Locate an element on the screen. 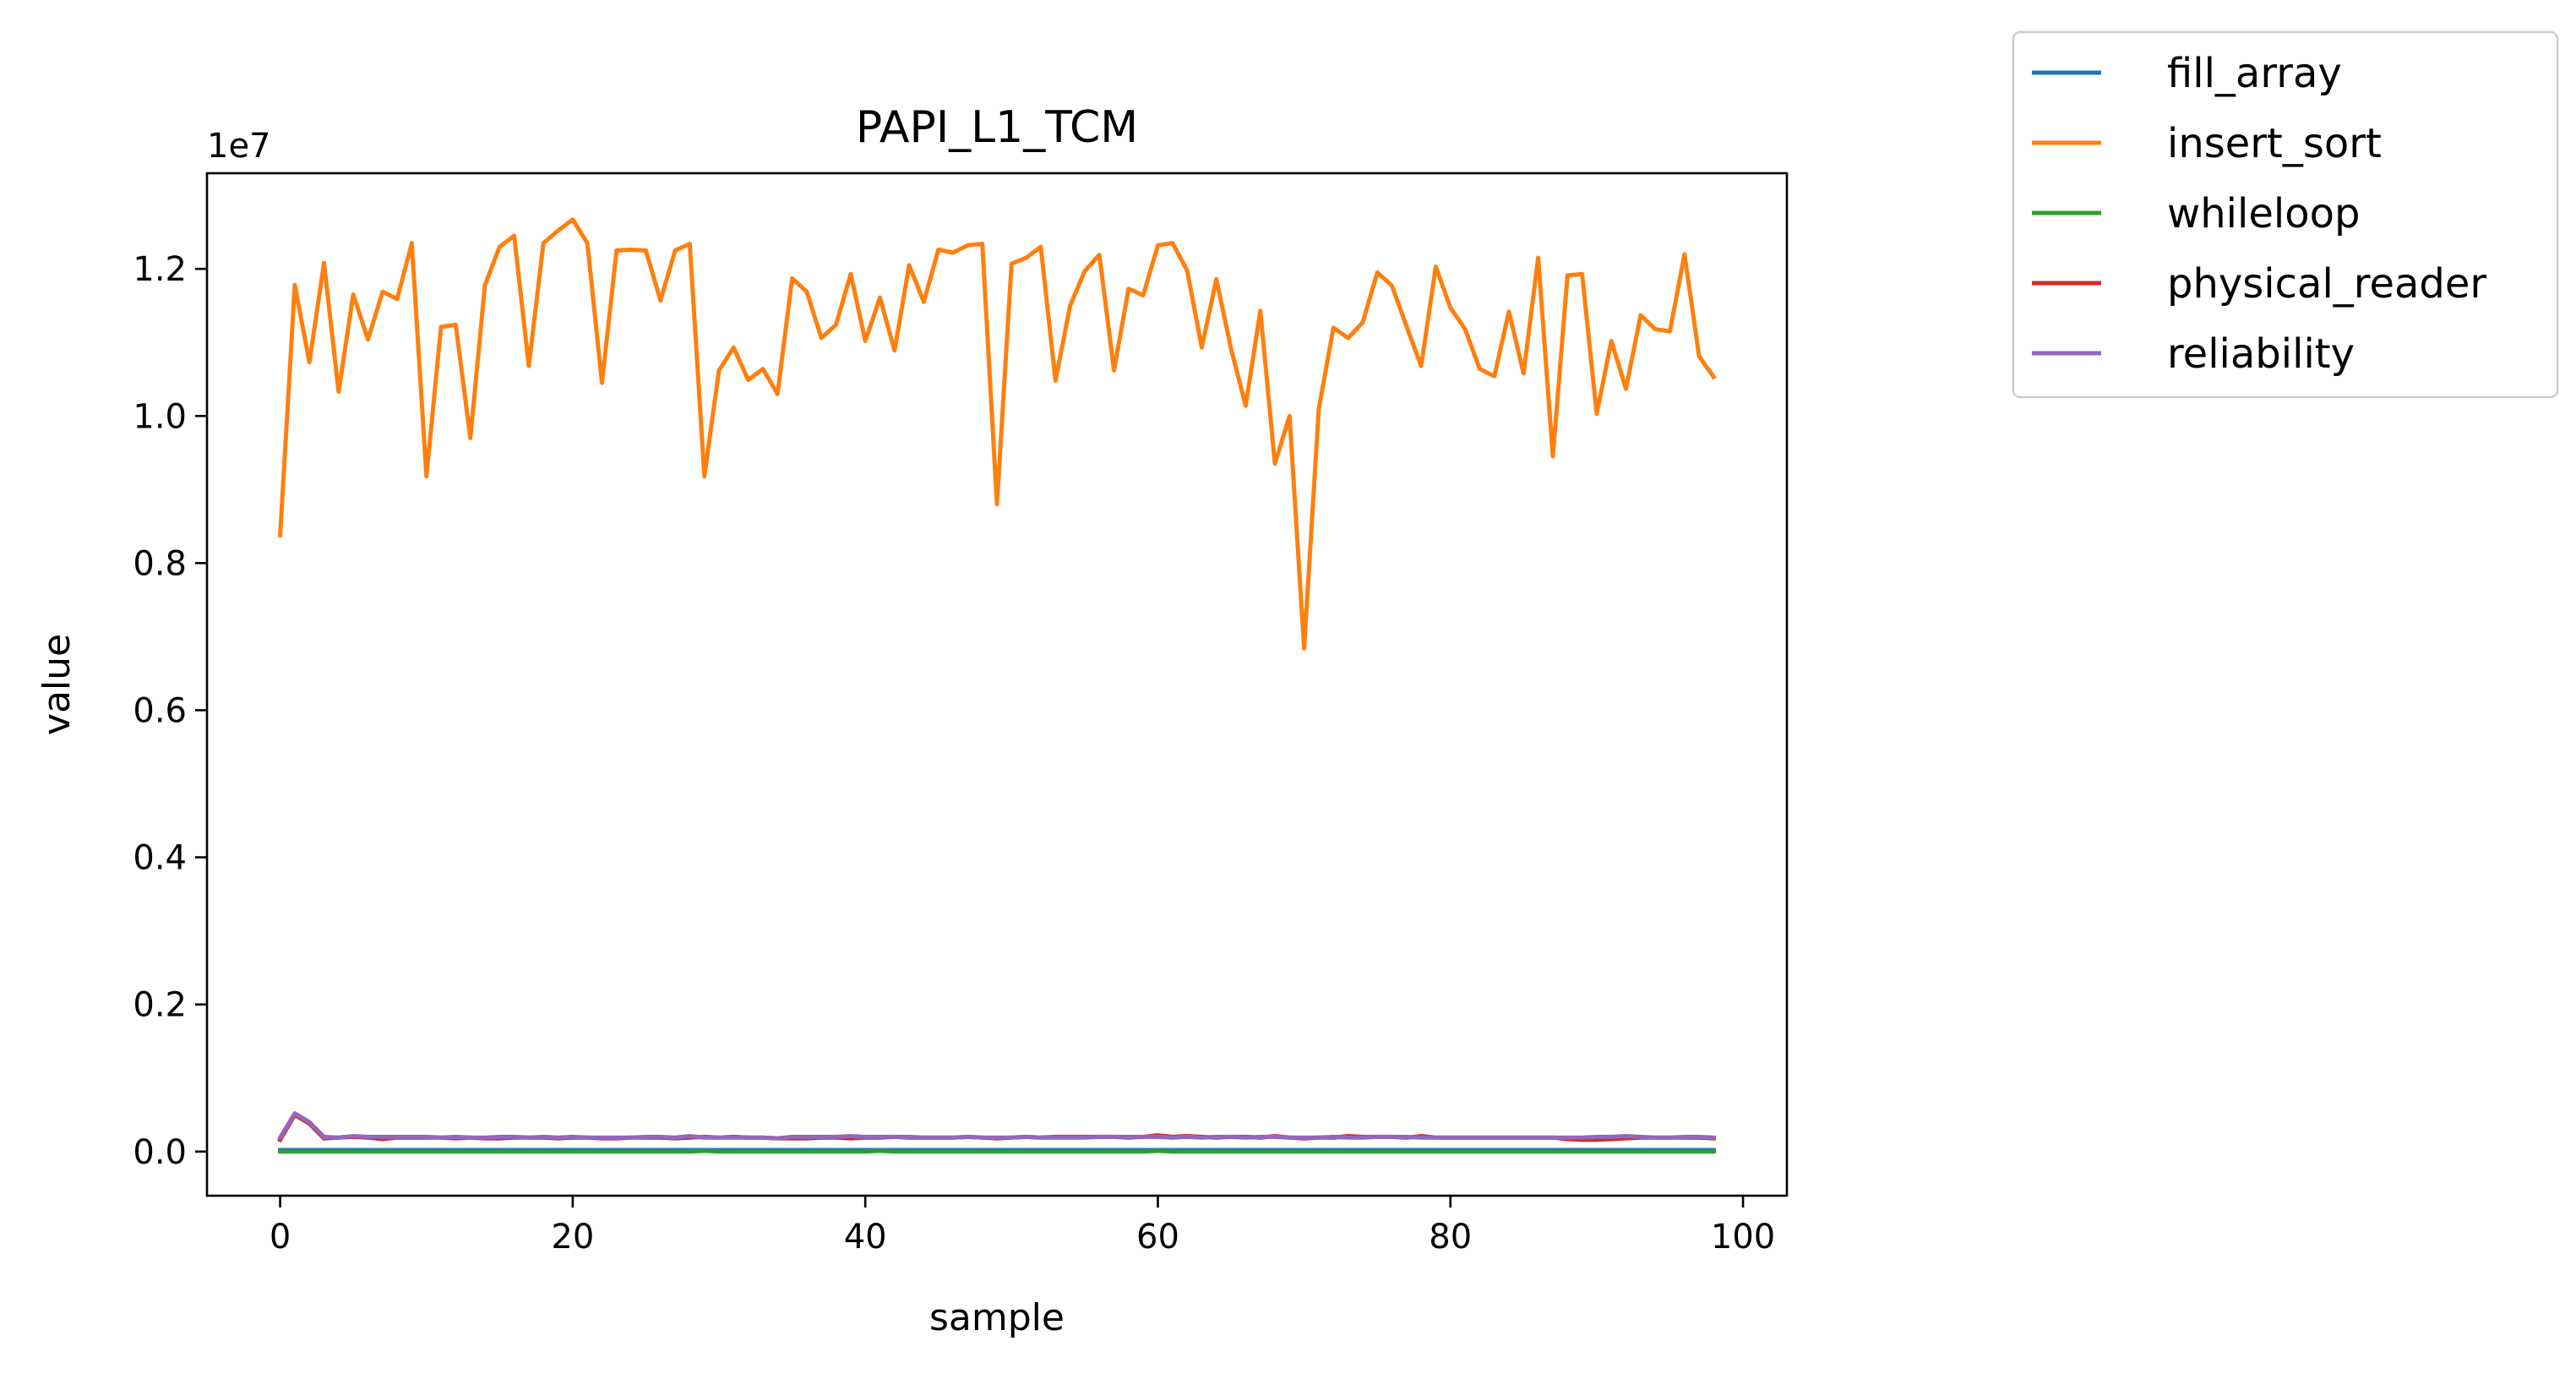  x-tick-label: 40 is located at coordinates (865, 1237).